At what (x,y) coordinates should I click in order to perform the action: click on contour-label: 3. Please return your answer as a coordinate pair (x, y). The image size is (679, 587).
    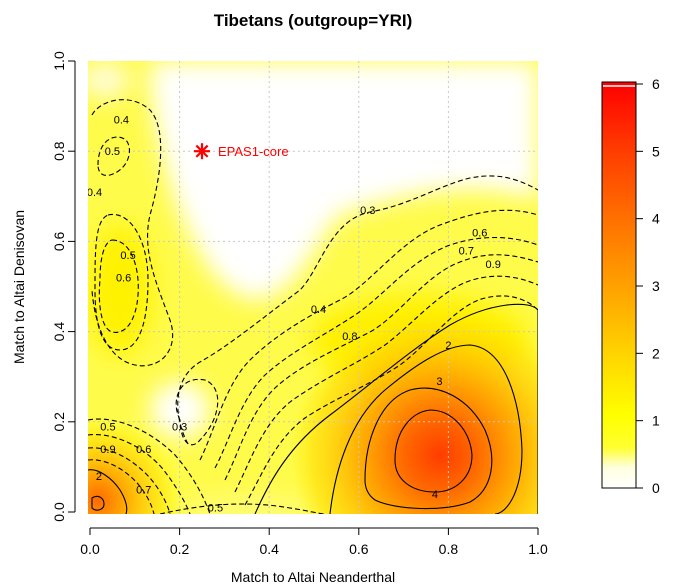
    Looking at the image, I should click on (439, 382).